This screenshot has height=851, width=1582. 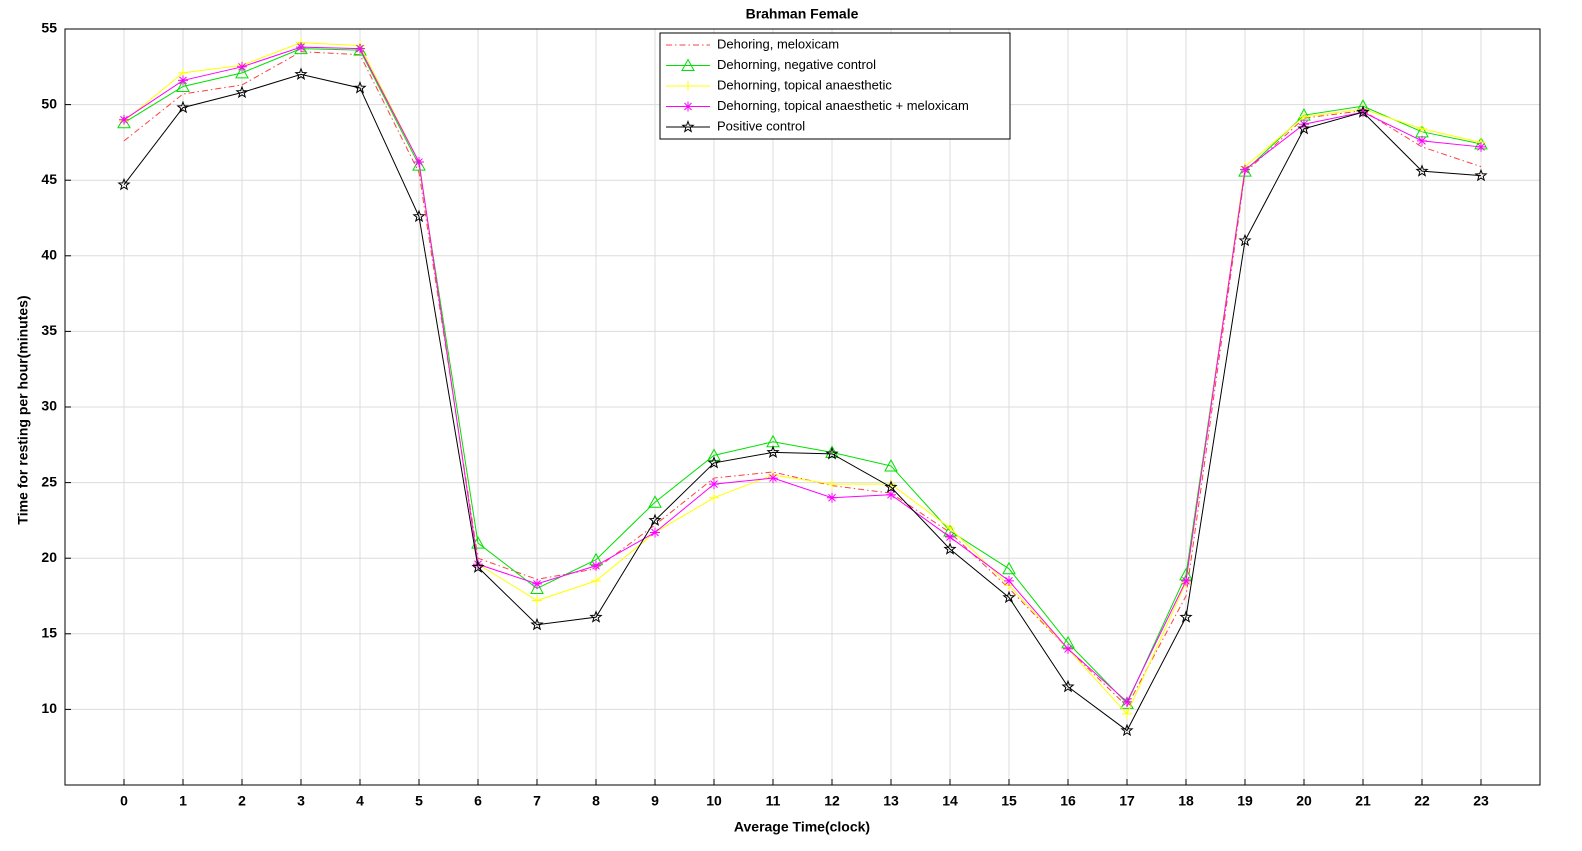 What do you see at coordinates (761, 125) in the screenshot?
I see `legend-label: Positive control` at bounding box center [761, 125].